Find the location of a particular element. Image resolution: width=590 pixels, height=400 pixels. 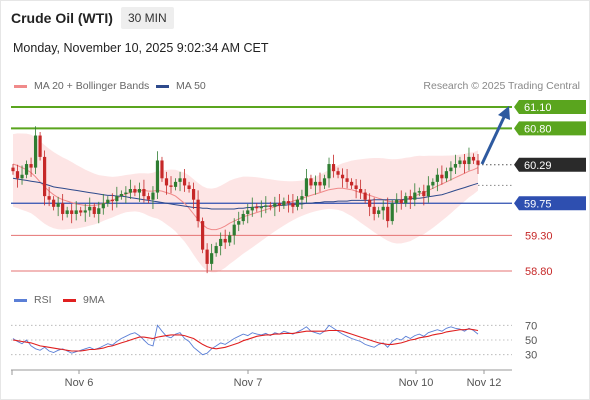

legend-bollinger: MA 20 + Bollinger Bands is located at coordinates (81, 86).